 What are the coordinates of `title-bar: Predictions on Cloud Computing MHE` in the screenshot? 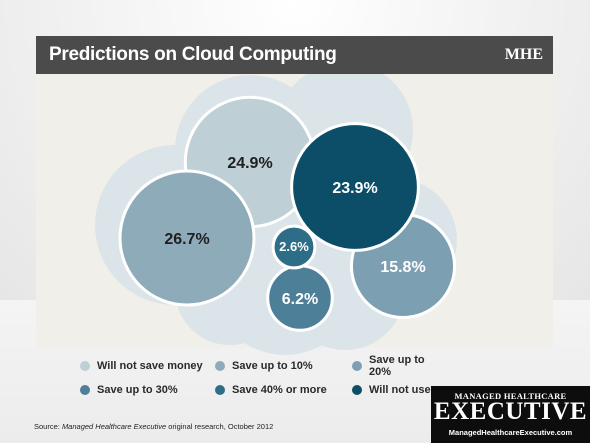 It's located at (294, 55).